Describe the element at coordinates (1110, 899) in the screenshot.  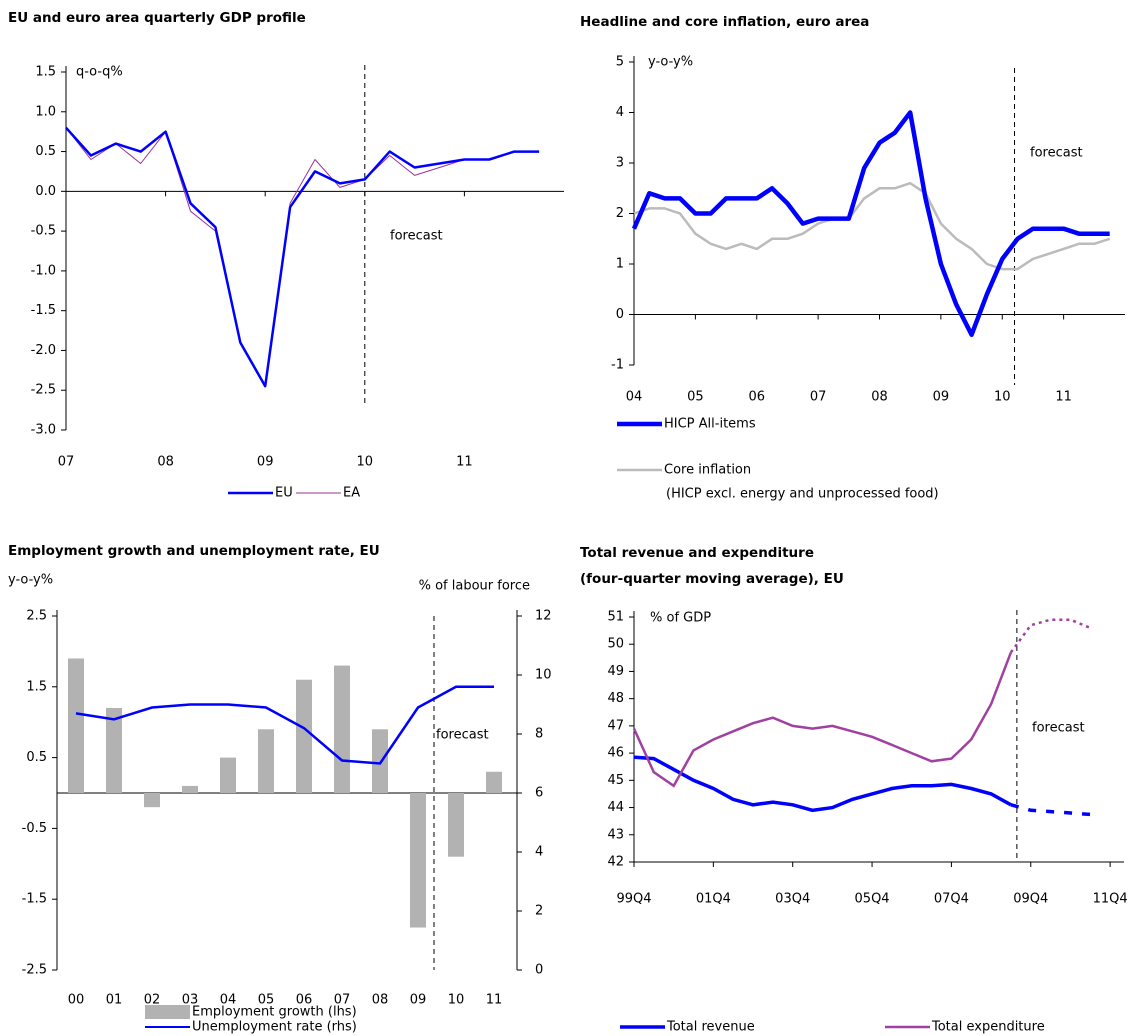
I see `x-tick-label: 11Q4` at that location.